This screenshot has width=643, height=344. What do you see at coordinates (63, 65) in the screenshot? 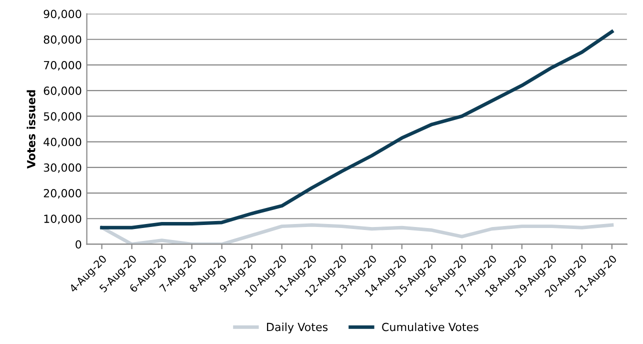
I see `y-tick-label: 70,000` at bounding box center [63, 65].